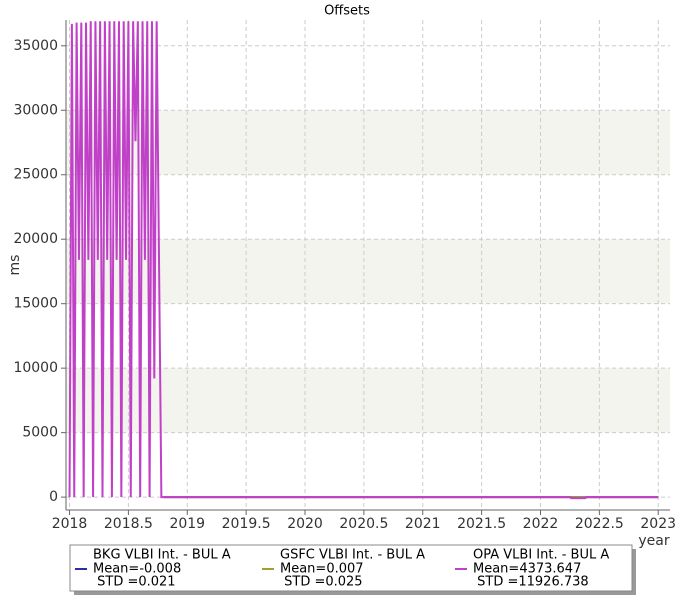  I want to click on y-tick-label: 10000, so click(35, 368).